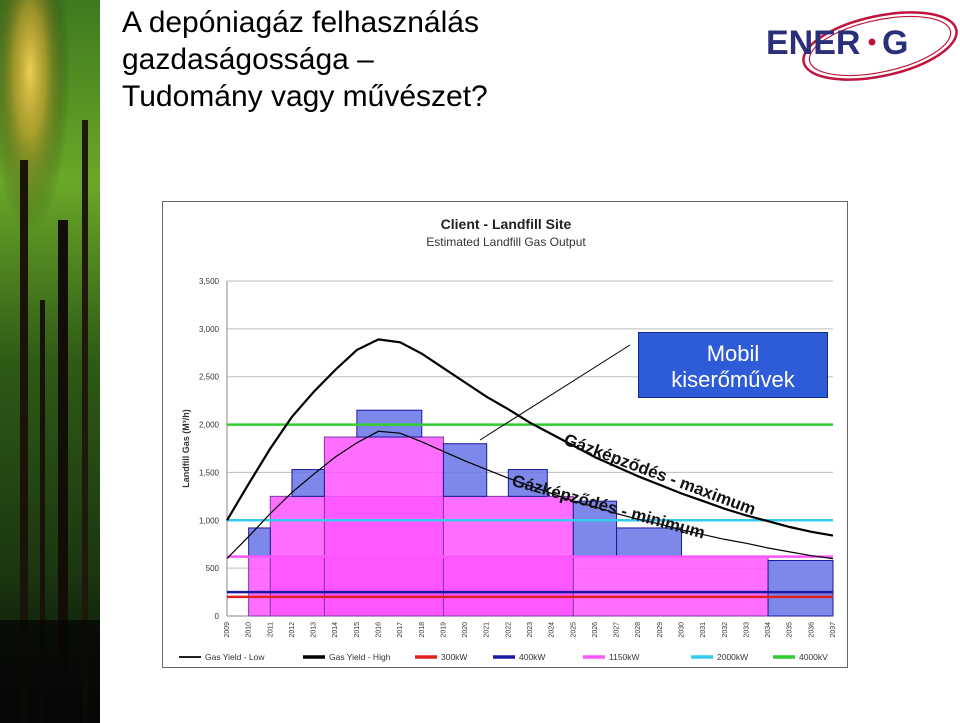 The image size is (960, 723). I want to click on x-tick-label: 2029, so click(660, 630).